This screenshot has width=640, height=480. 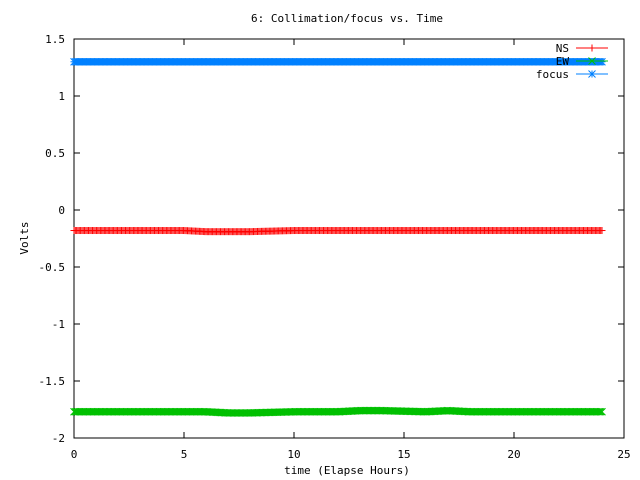 What do you see at coordinates (338, 231) in the screenshot?
I see `series-NS` at bounding box center [338, 231].